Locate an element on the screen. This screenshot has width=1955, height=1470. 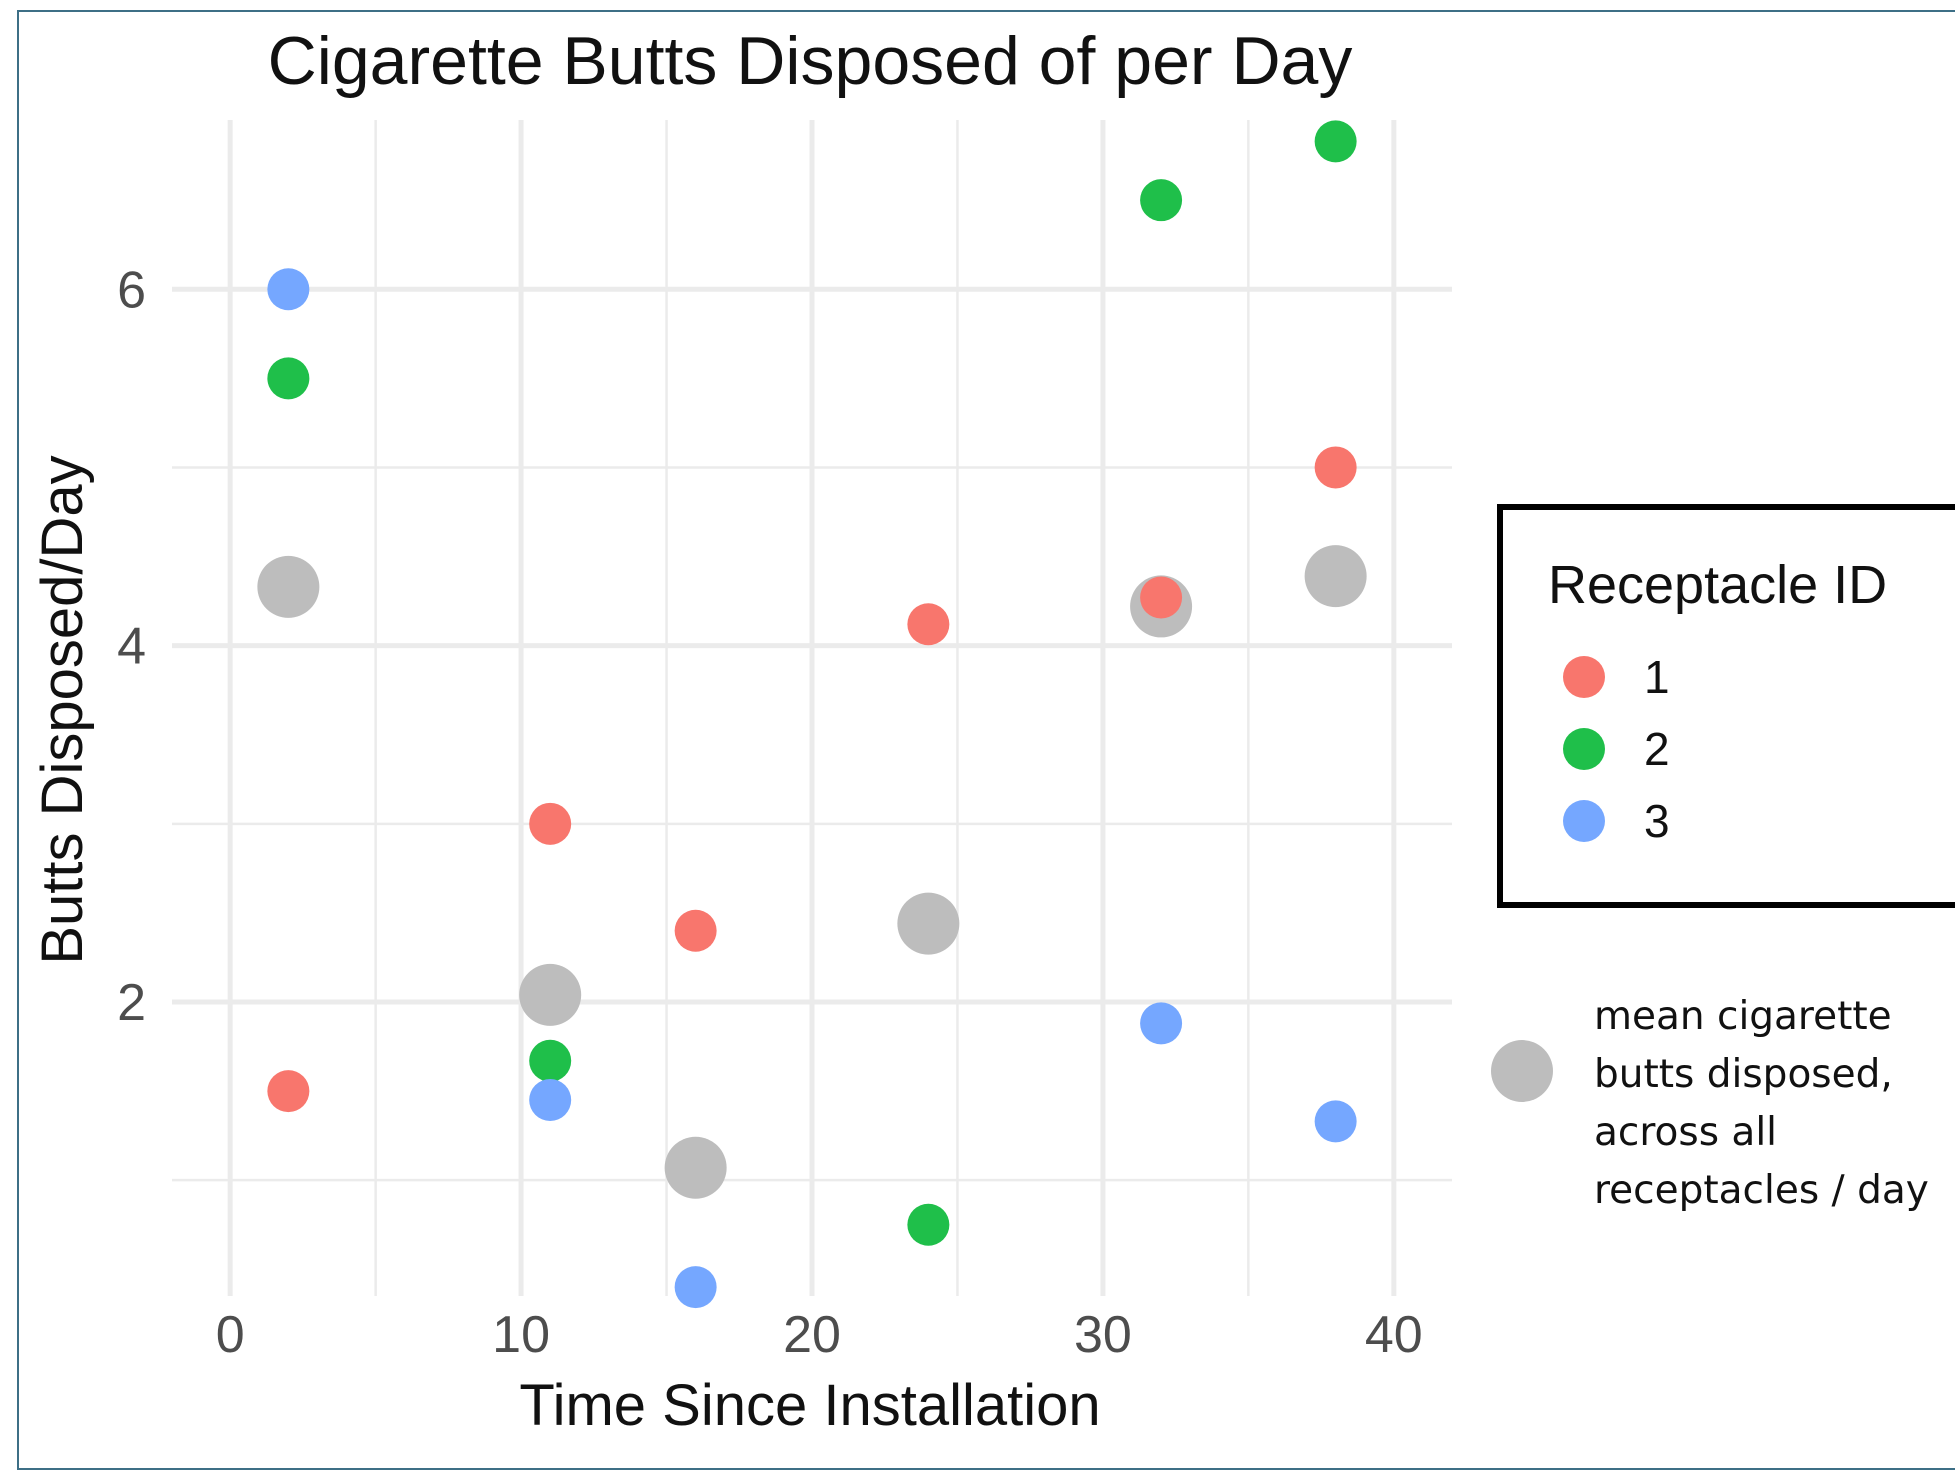
legend-label-1: 1 is located at coordinates (1657, 677).